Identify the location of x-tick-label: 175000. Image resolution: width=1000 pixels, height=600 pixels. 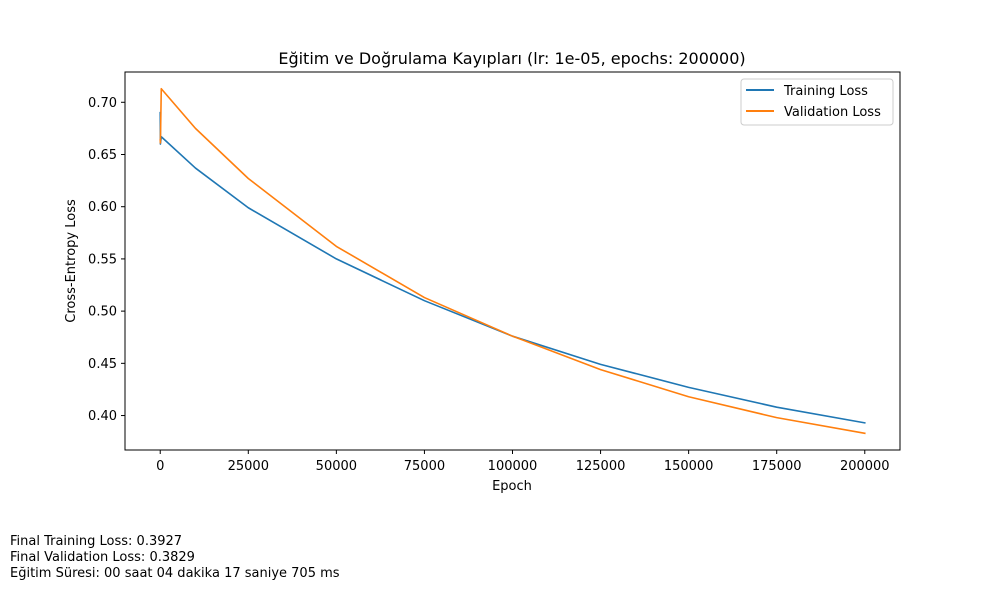
(777, 466).